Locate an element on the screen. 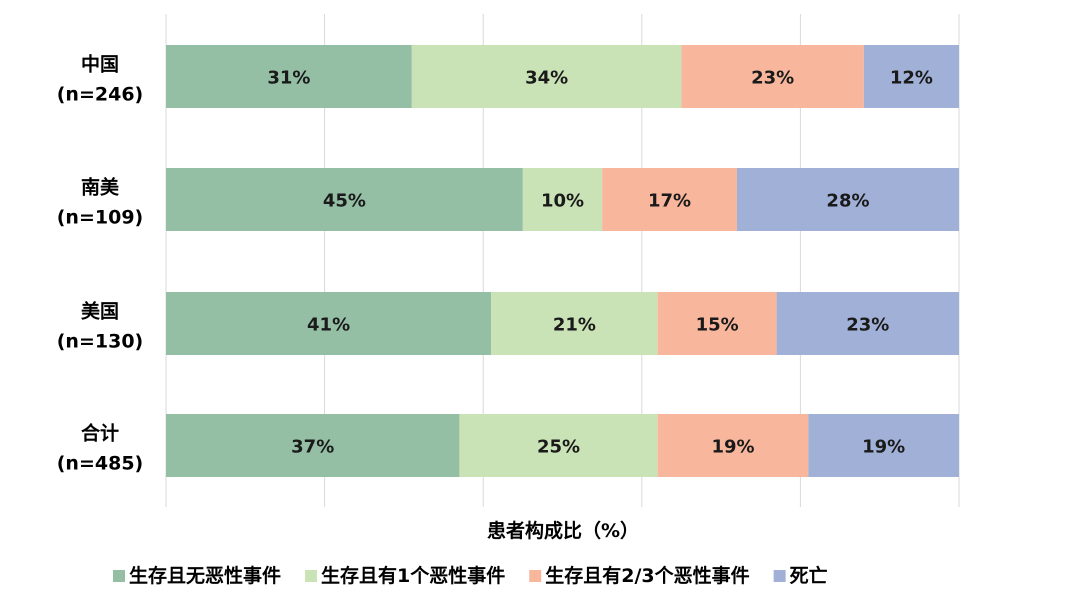  legend-item: 死亡 is located at coordinates (800, 575).